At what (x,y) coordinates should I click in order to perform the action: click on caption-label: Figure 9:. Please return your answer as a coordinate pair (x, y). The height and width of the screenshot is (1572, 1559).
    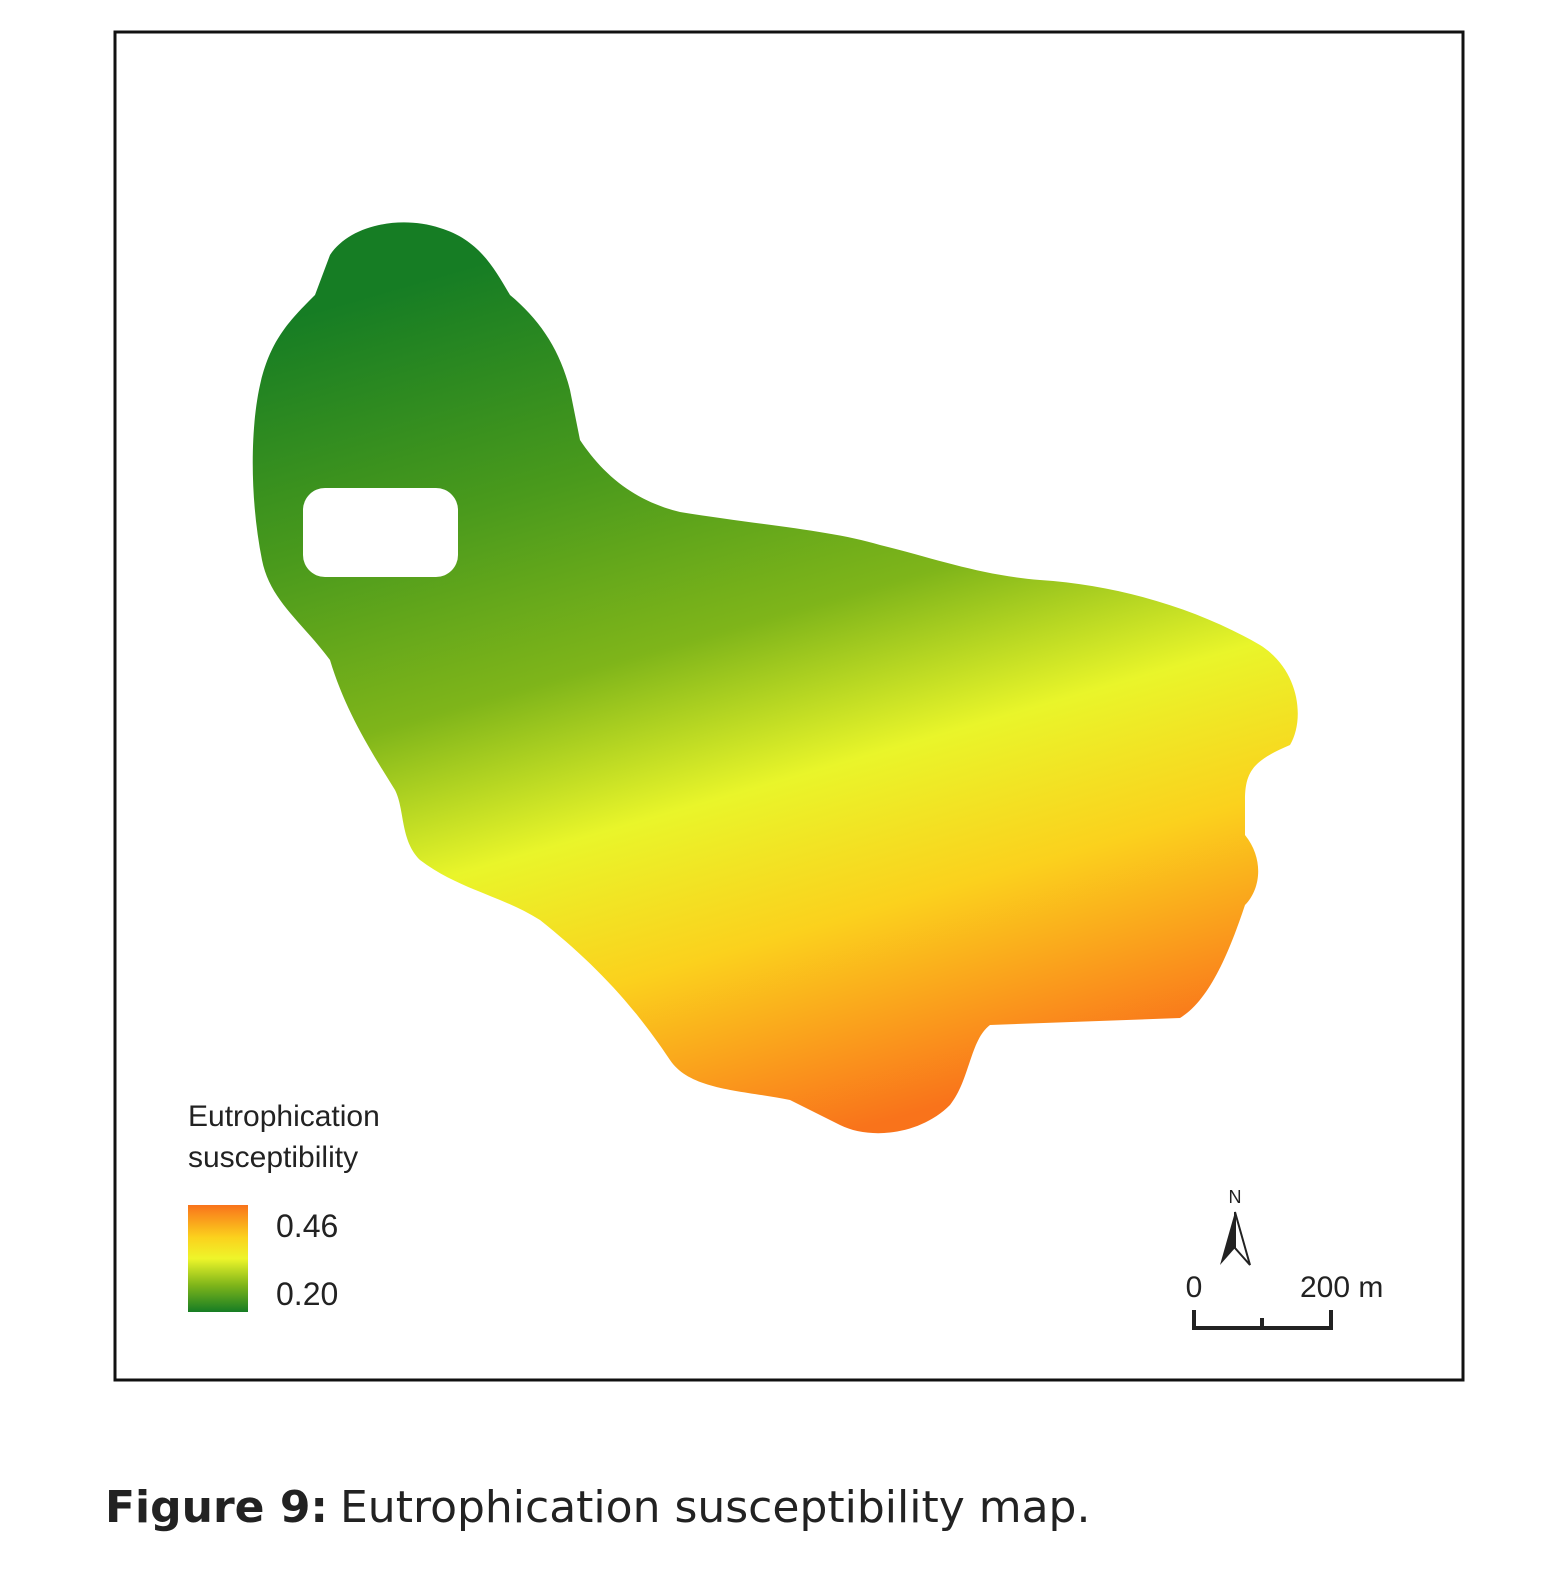
    Looking at the image, I should click on (216, 1507).